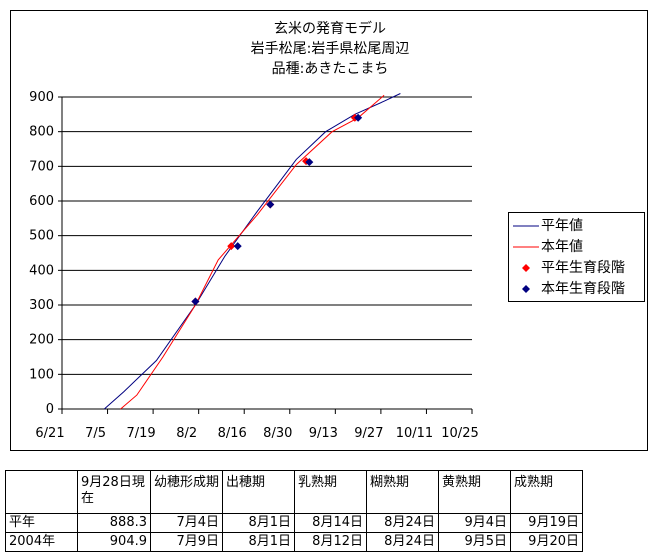  I want to click on legend-label: 本年生育段階, so click(583, 289).